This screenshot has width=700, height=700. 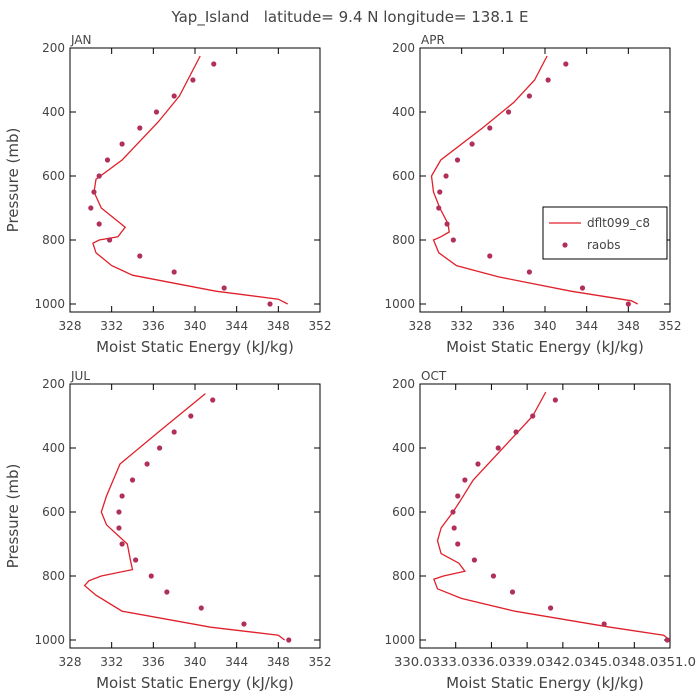 I want to click on y-tick-label: 1000, so click(x=49, y=304).